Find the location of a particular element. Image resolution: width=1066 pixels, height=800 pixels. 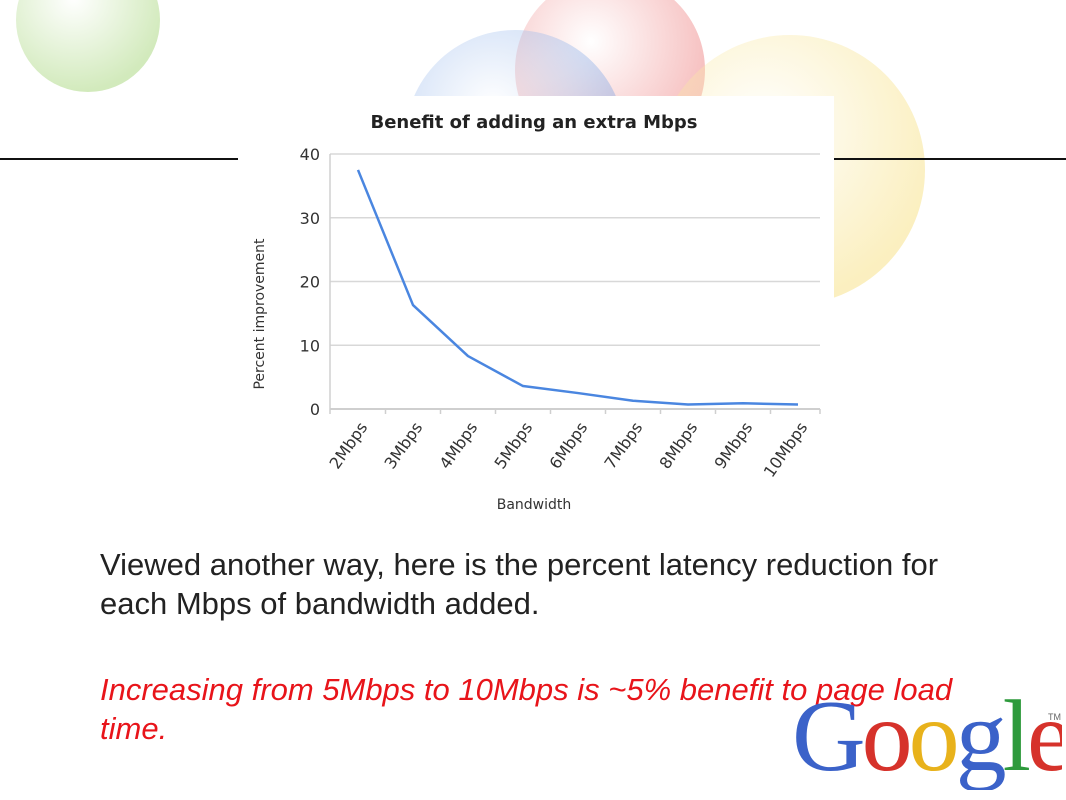

google-logo: Google TM is located at coordinates (927, 740).